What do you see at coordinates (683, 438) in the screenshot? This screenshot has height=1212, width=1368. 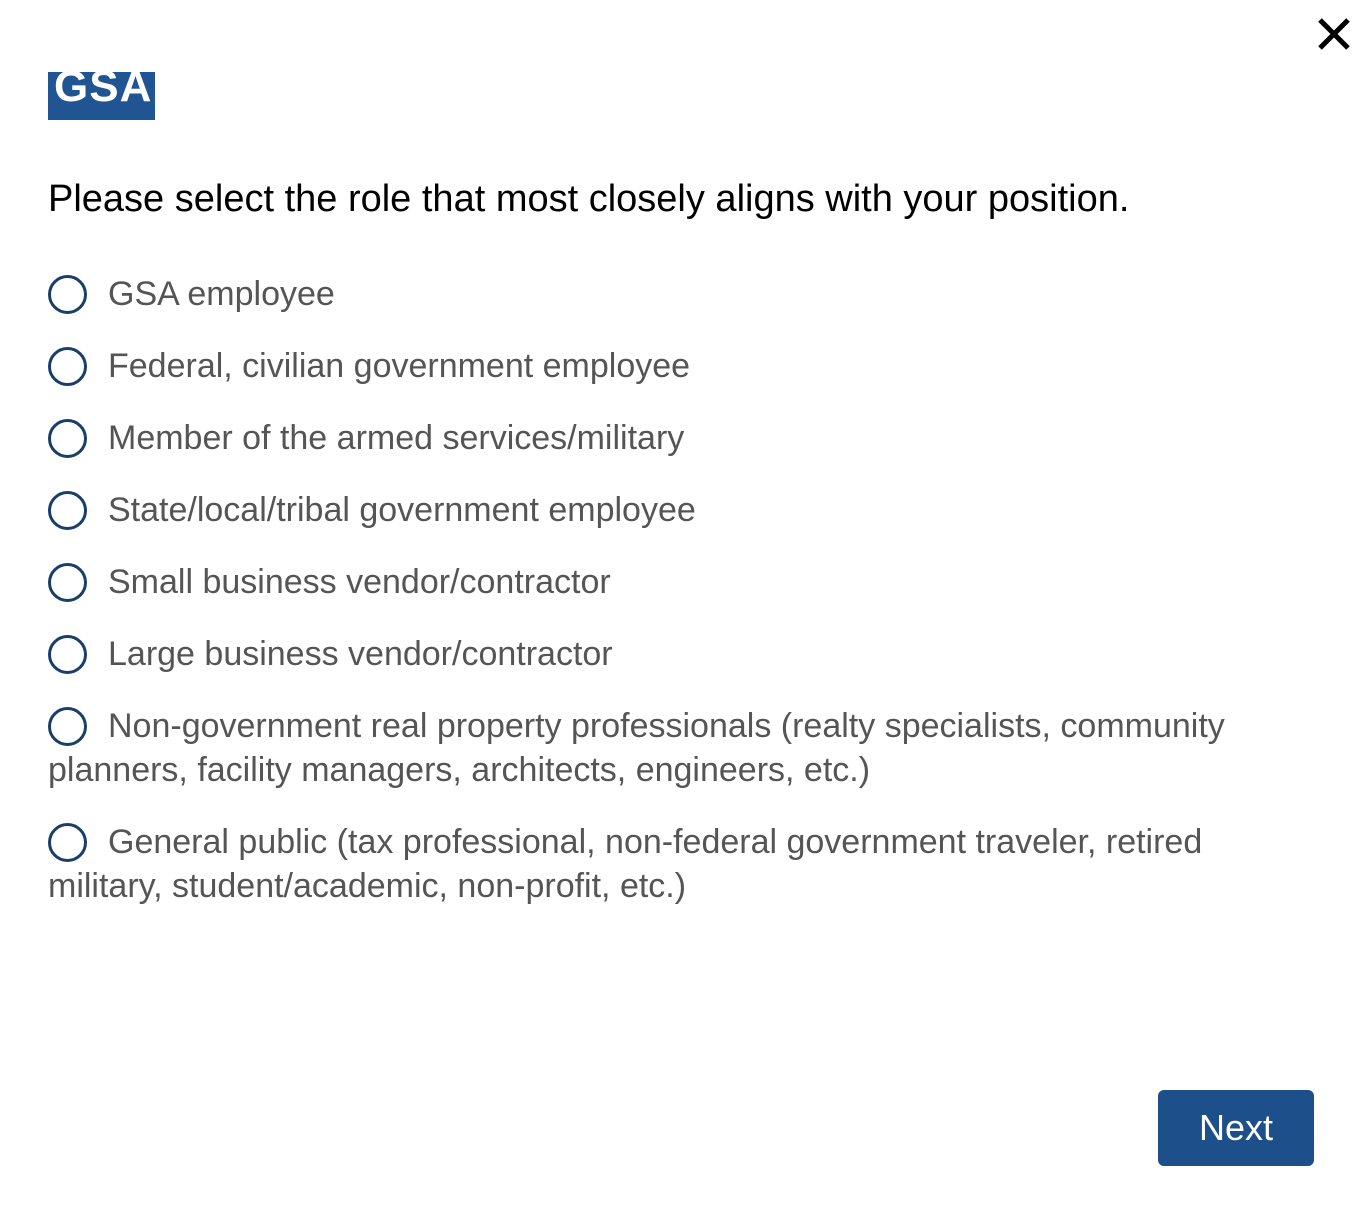 I see `option-military: Member of the armed services/military` at bounding box center [683, 438].